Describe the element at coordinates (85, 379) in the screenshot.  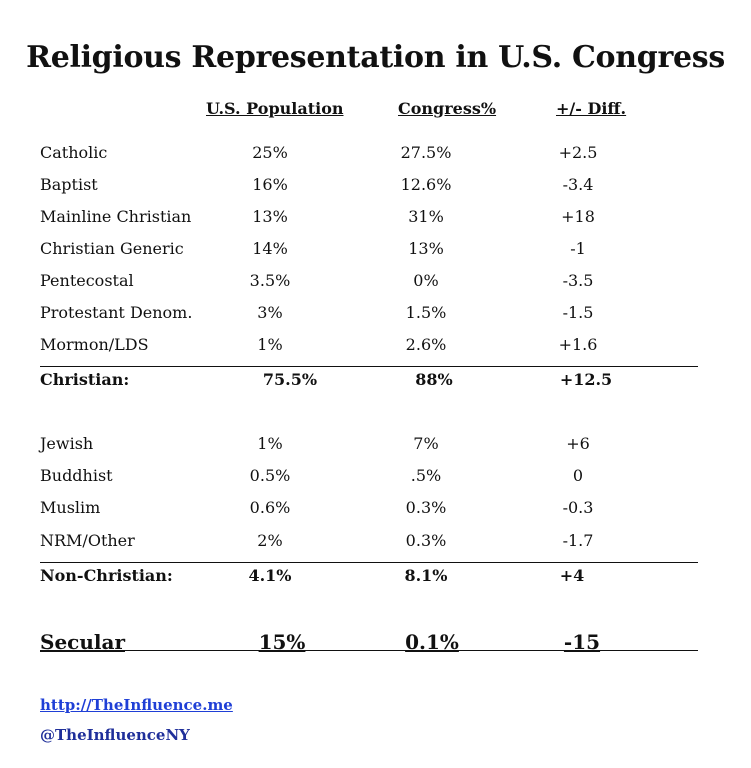
I see `total-label: Christian:` at that location.